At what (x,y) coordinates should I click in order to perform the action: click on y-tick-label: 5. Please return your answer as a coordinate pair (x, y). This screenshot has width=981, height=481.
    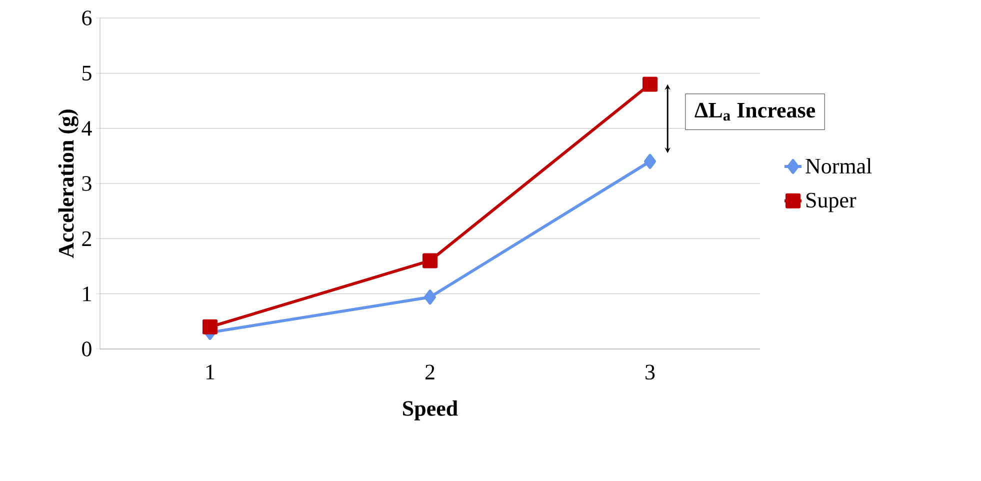
    Looking at the image, I should click on (87, 73).